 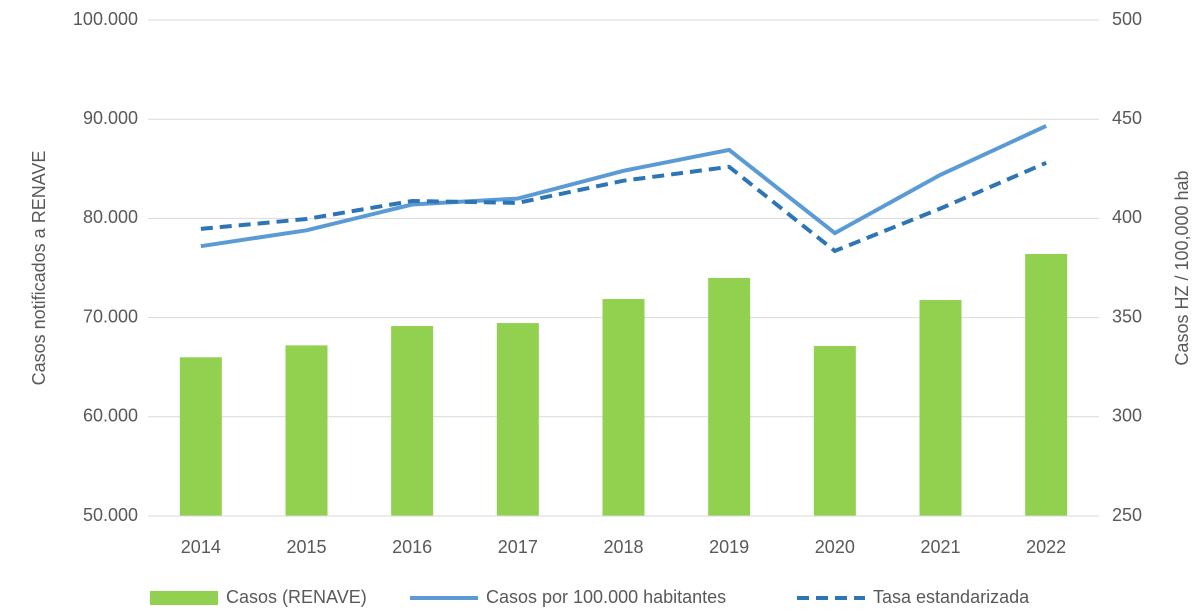 I want to click on x-tick-label: 2020, so click(x=835, y=547).